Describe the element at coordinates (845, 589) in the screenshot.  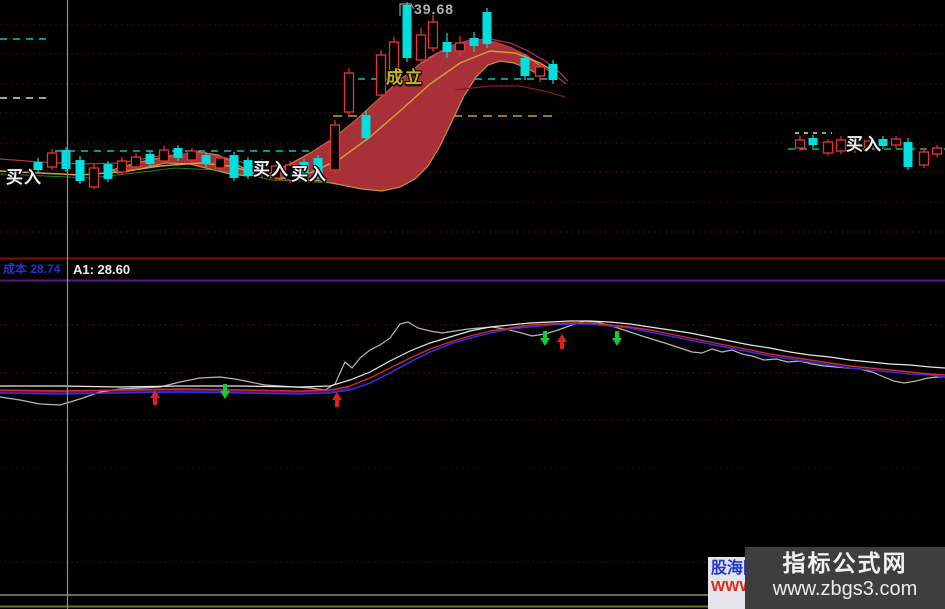
I see `site-watermark-url: www.zbgs3.com` at that location.